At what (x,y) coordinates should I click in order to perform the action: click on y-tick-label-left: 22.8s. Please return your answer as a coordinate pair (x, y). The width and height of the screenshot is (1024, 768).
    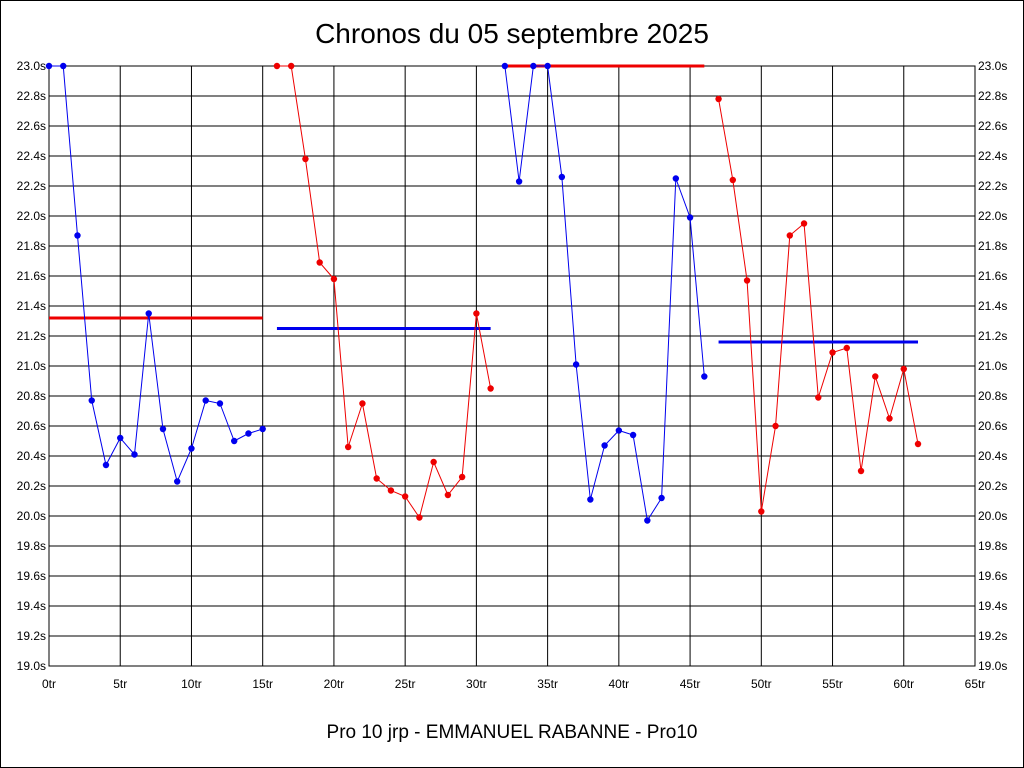
    Looking at the image, I should click on (31, 96).